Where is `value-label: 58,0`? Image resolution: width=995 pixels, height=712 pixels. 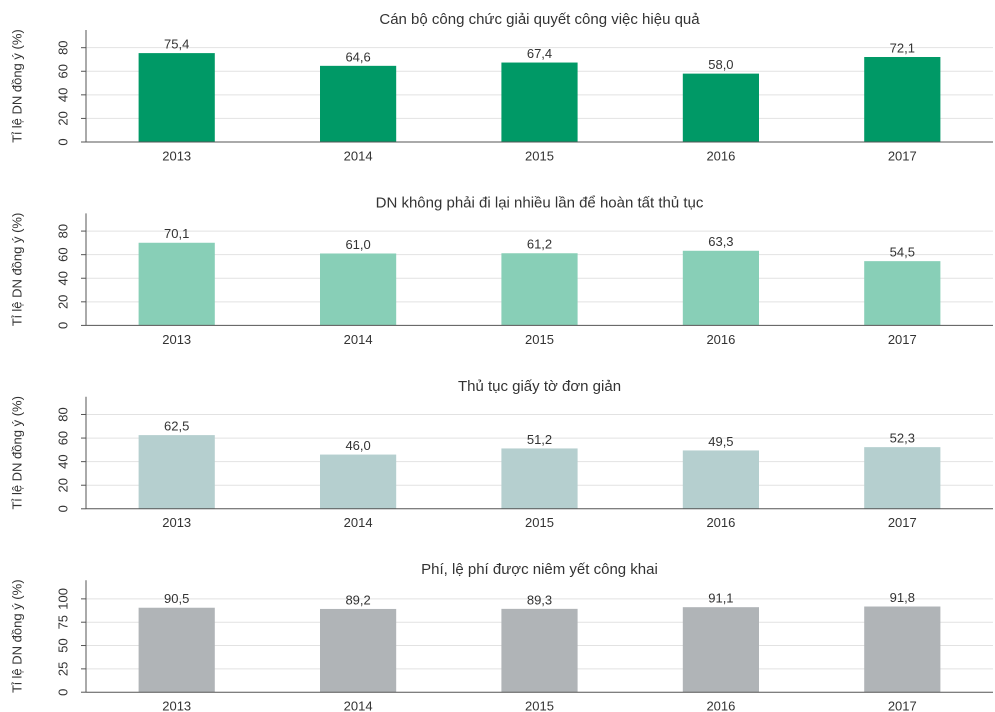 value-label: 58,0 is located at coordinates (720, 64).